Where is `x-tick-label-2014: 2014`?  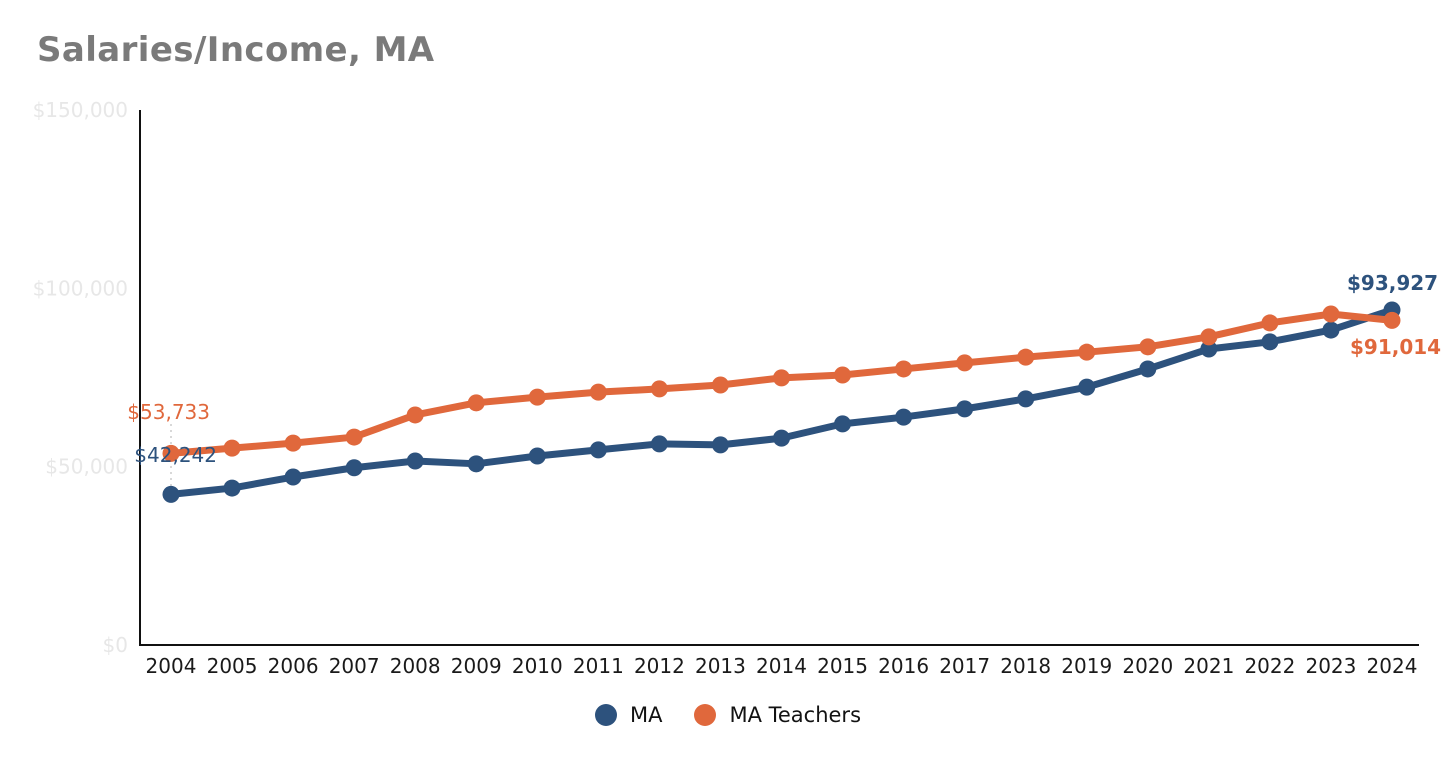
x-tick-label-2014: 2014 is located at coordinates (781, 666).